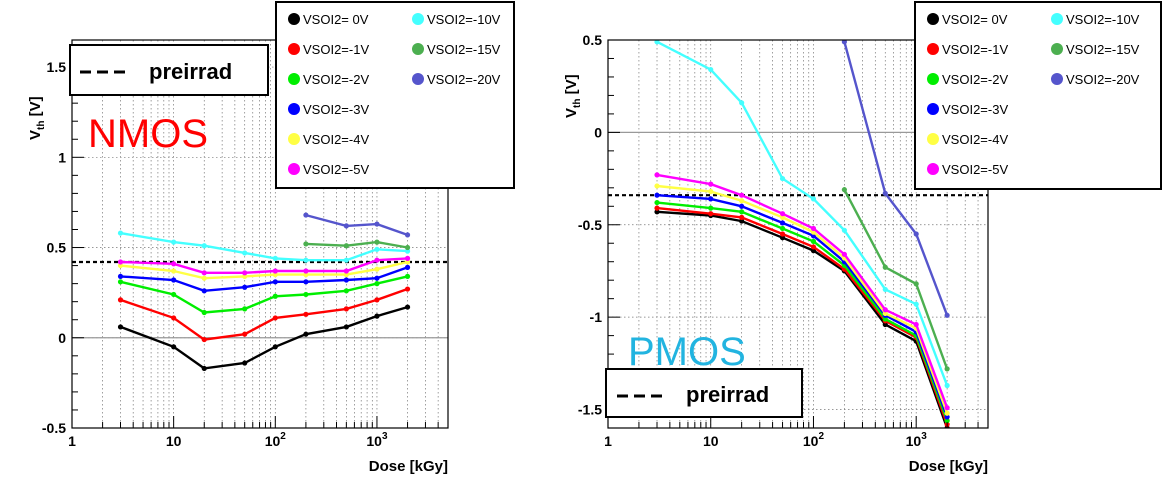 The image size is (1165, 481). I want to click on pmos-device-label: PMOS, so click(687, 352).